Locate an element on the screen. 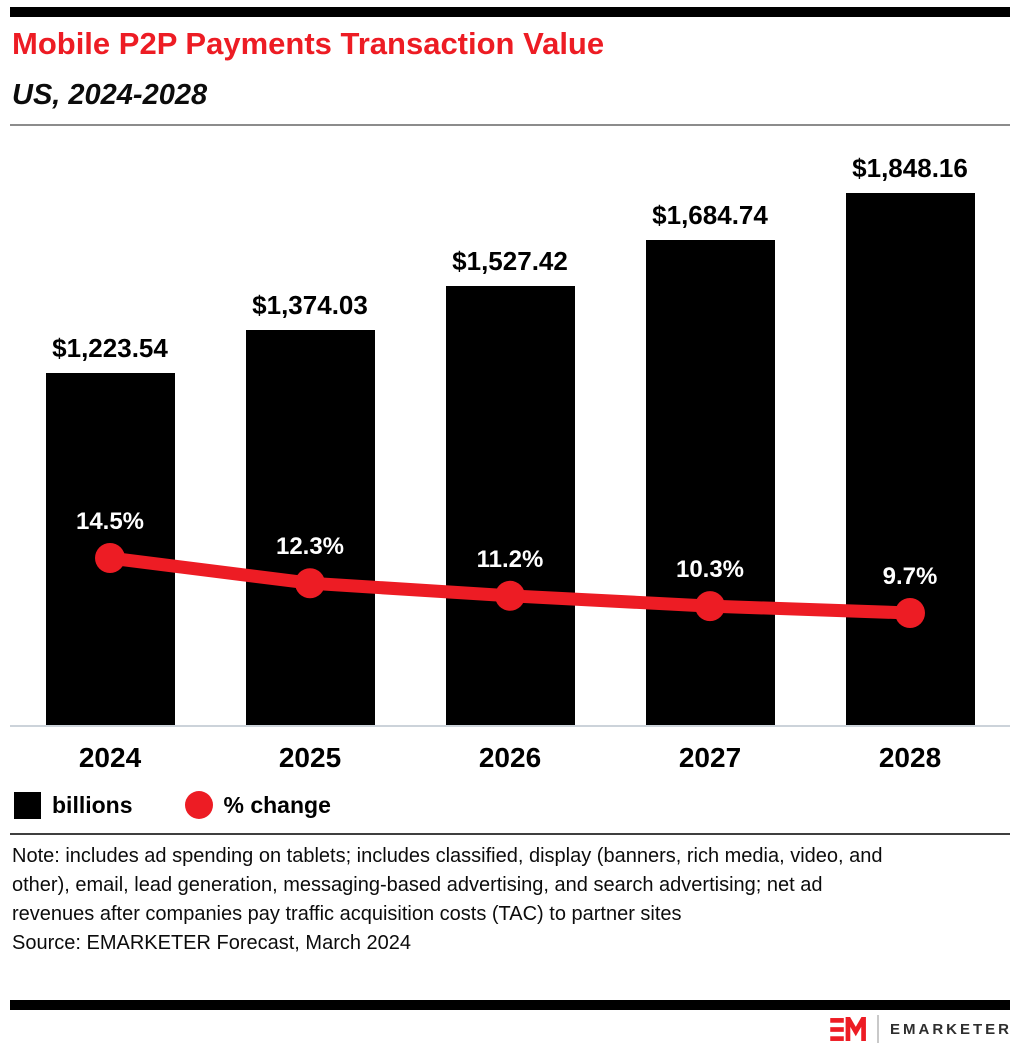 The image size is (1020, 1048). bar-value-label: $1,223.54 is located at coordinates (110, 348).